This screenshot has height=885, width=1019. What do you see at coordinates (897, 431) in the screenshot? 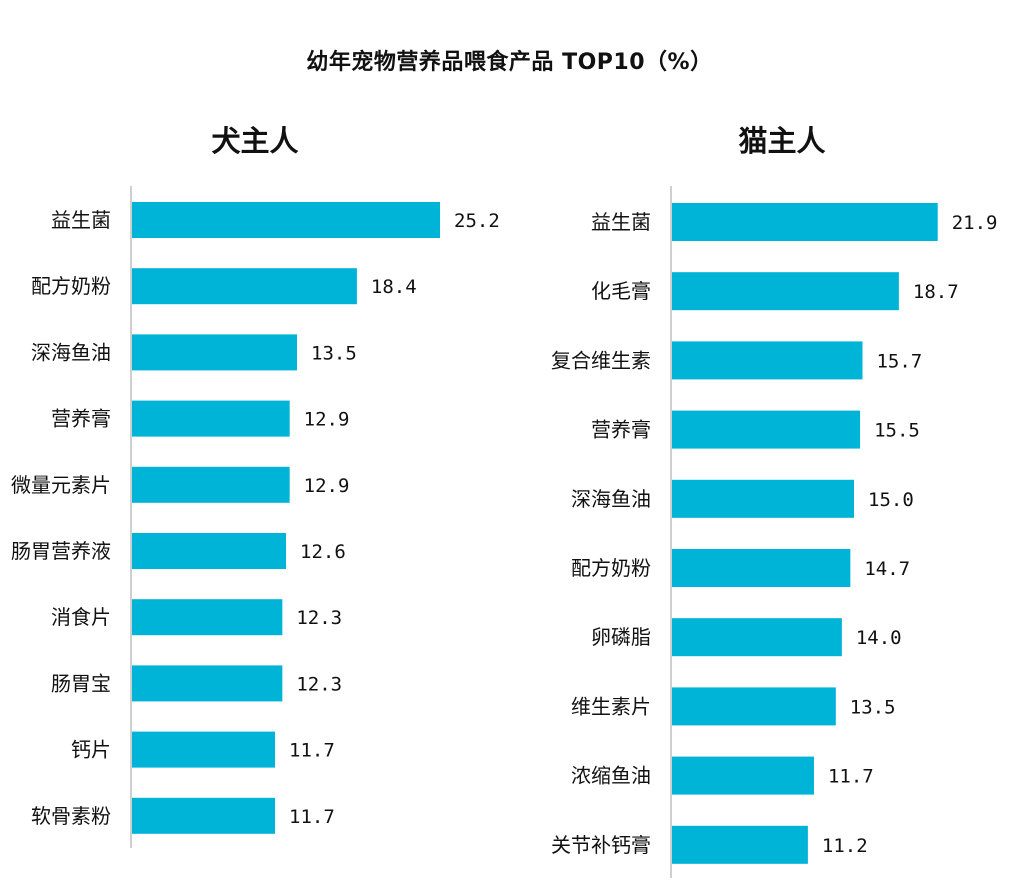
I see `value-label: 15.5` at bounding box center [897, 431].